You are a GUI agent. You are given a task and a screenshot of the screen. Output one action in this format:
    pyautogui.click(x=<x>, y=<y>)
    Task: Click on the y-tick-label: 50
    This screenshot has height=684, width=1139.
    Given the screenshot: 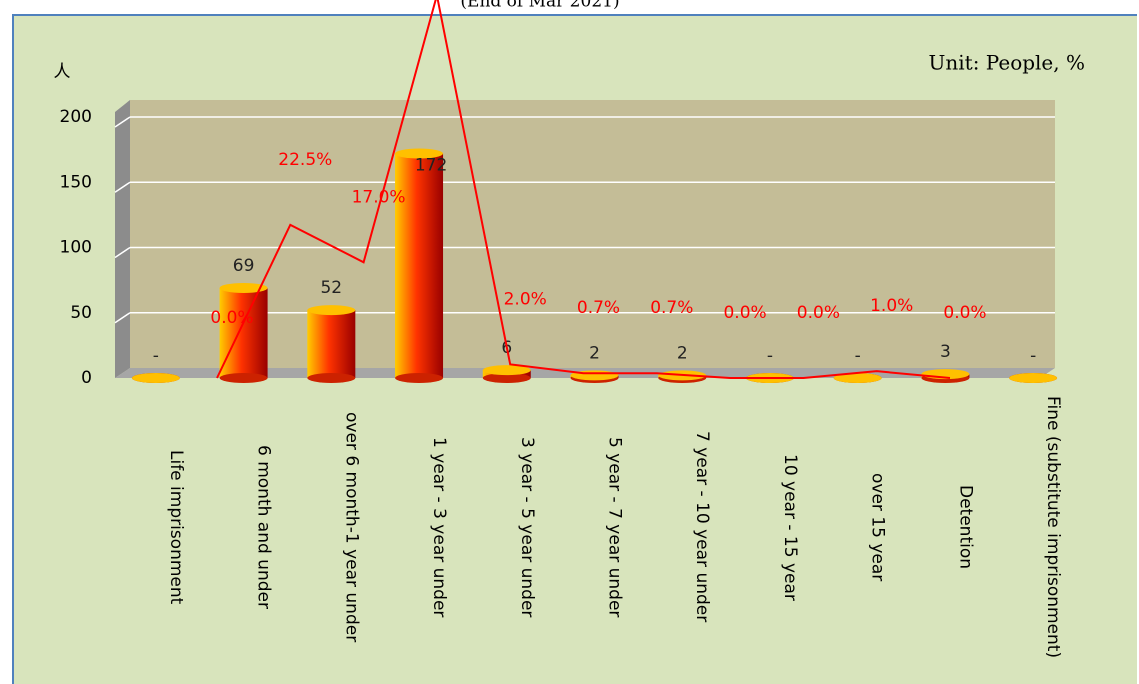 What is the action you would take?
    pyautogui.click(x=81, y=313)
    